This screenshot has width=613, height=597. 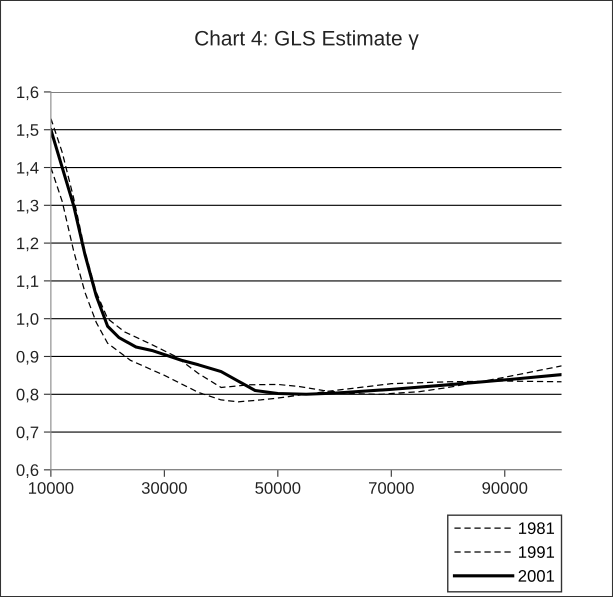 I want to click on chart-title: Chart 4: GLS Estimate γ, so click(x=307, y=40).